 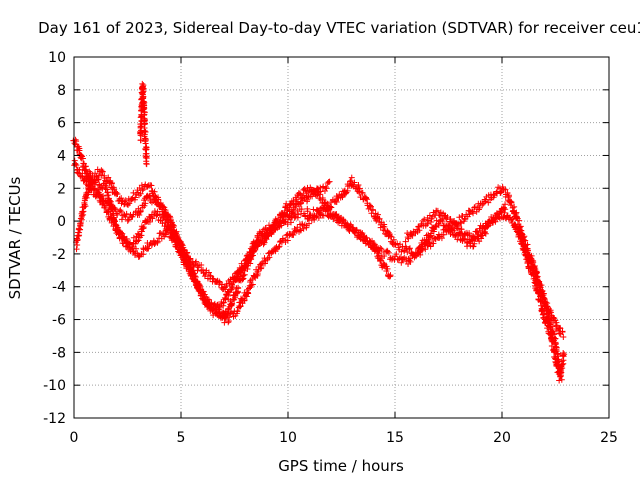 I want to click on y-tick-label: -2, so click(x=59, y=255).